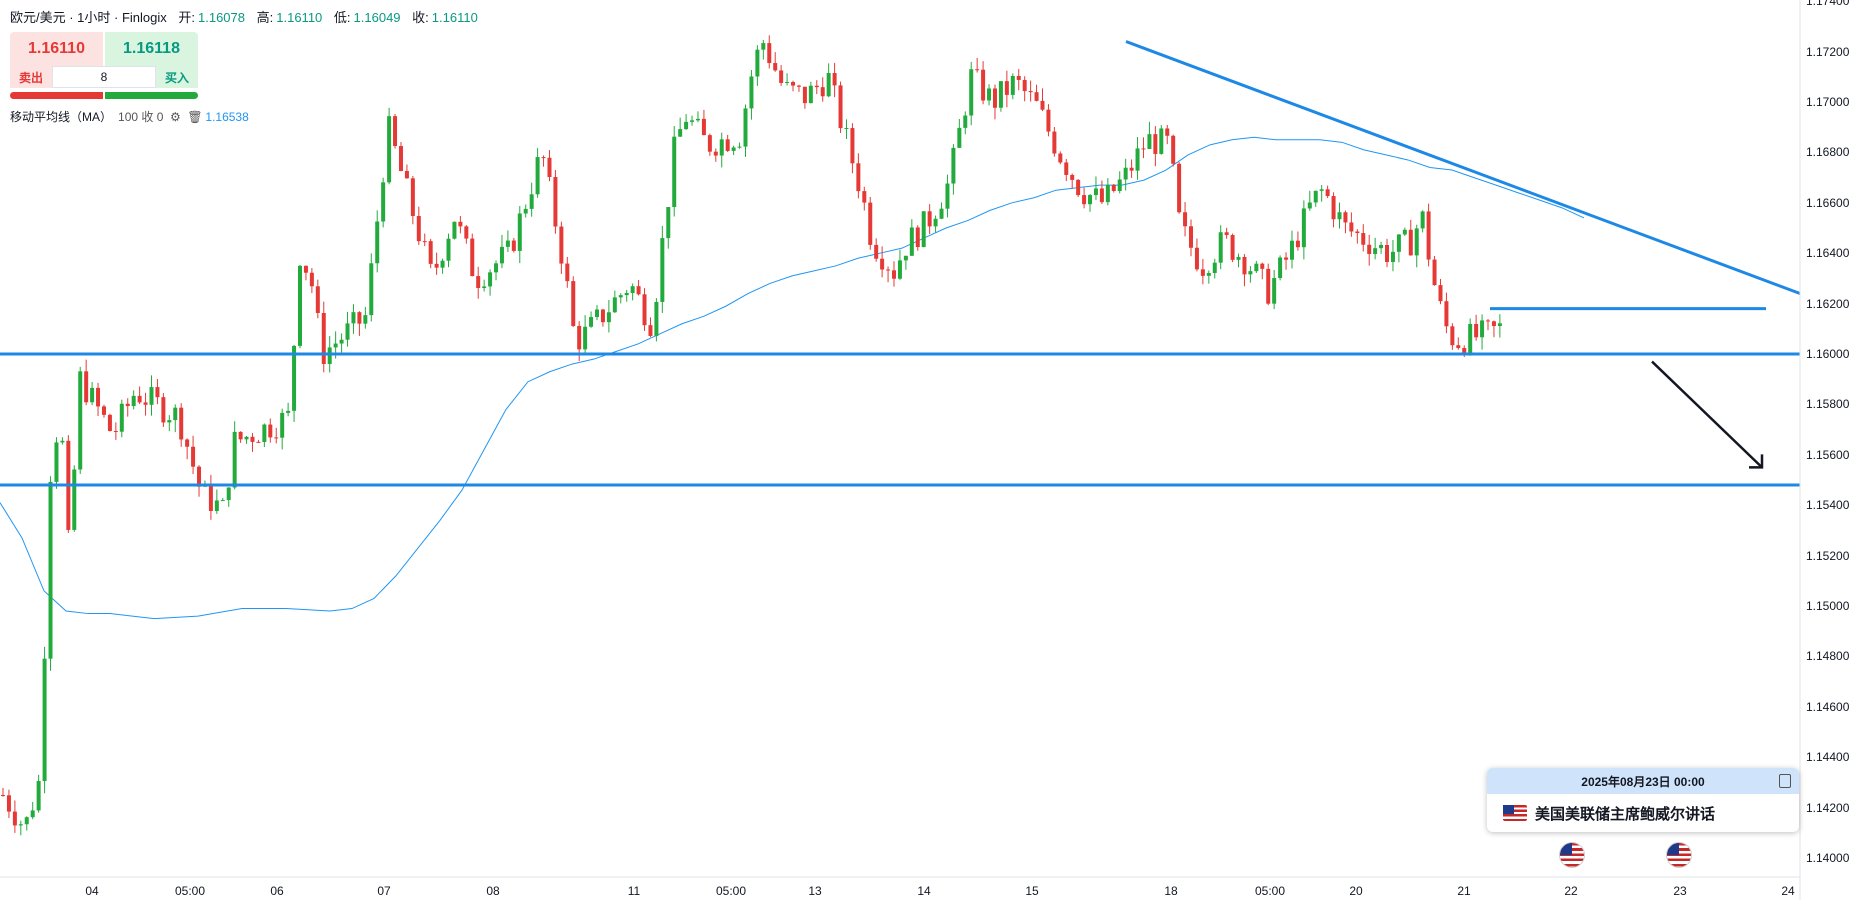  What do you see at coordinates (1756, 461) in the screenshot?
I see `forecast-arrow-head` at bounding box center [1756, 461].